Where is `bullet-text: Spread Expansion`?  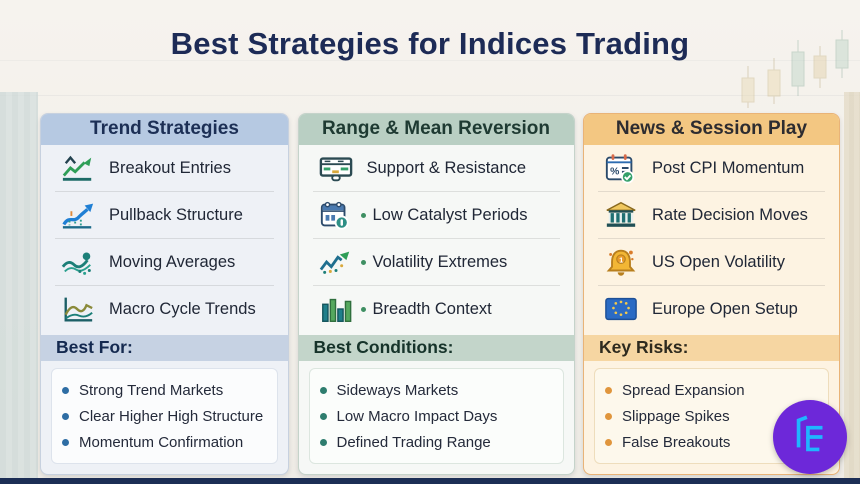
bullet-text: Spread Expansion is located at coordinates (683, 390).